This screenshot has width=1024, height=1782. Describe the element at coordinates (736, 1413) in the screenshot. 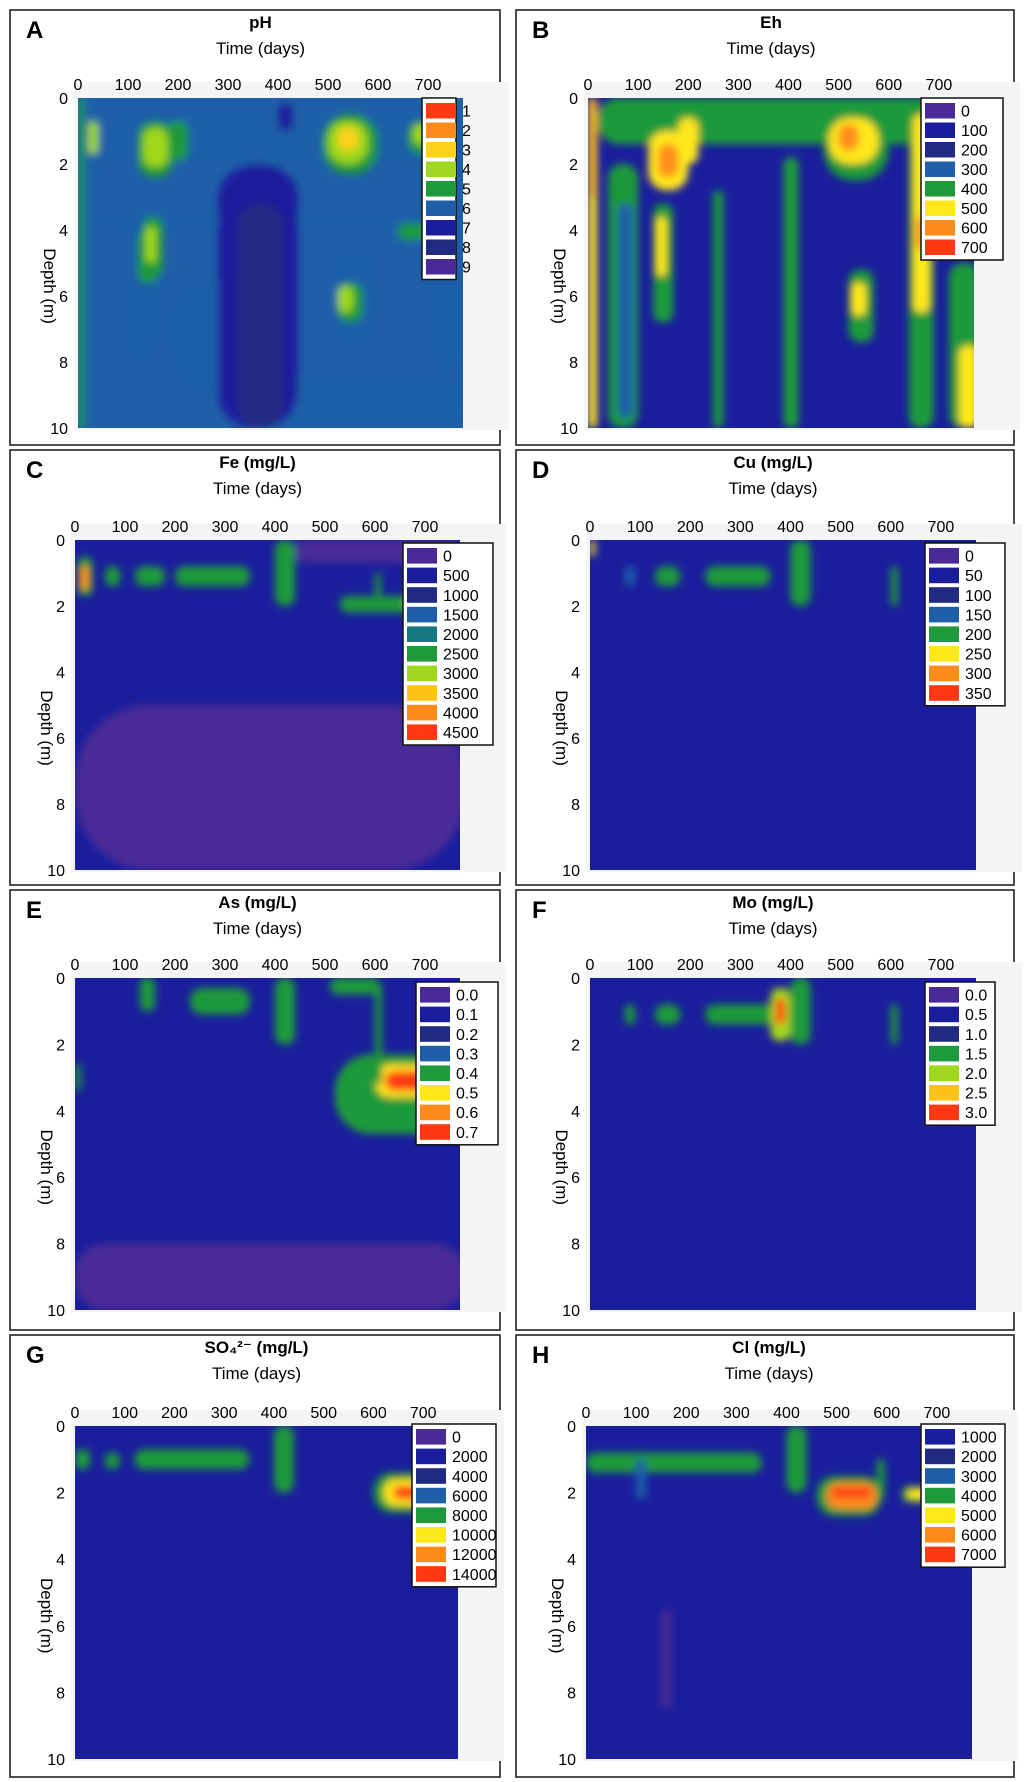

I see `x-tick-label: 300` at that location.